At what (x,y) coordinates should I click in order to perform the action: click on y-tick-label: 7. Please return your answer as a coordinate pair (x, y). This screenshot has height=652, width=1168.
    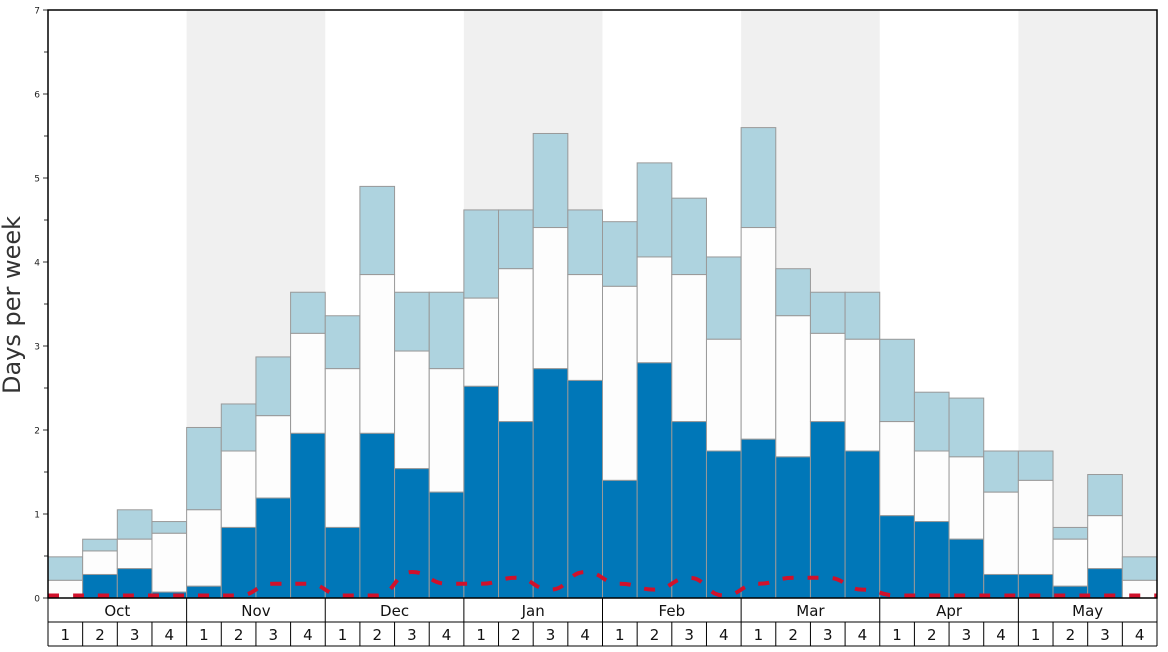
    Looking at the image, I should click on (37, 12).